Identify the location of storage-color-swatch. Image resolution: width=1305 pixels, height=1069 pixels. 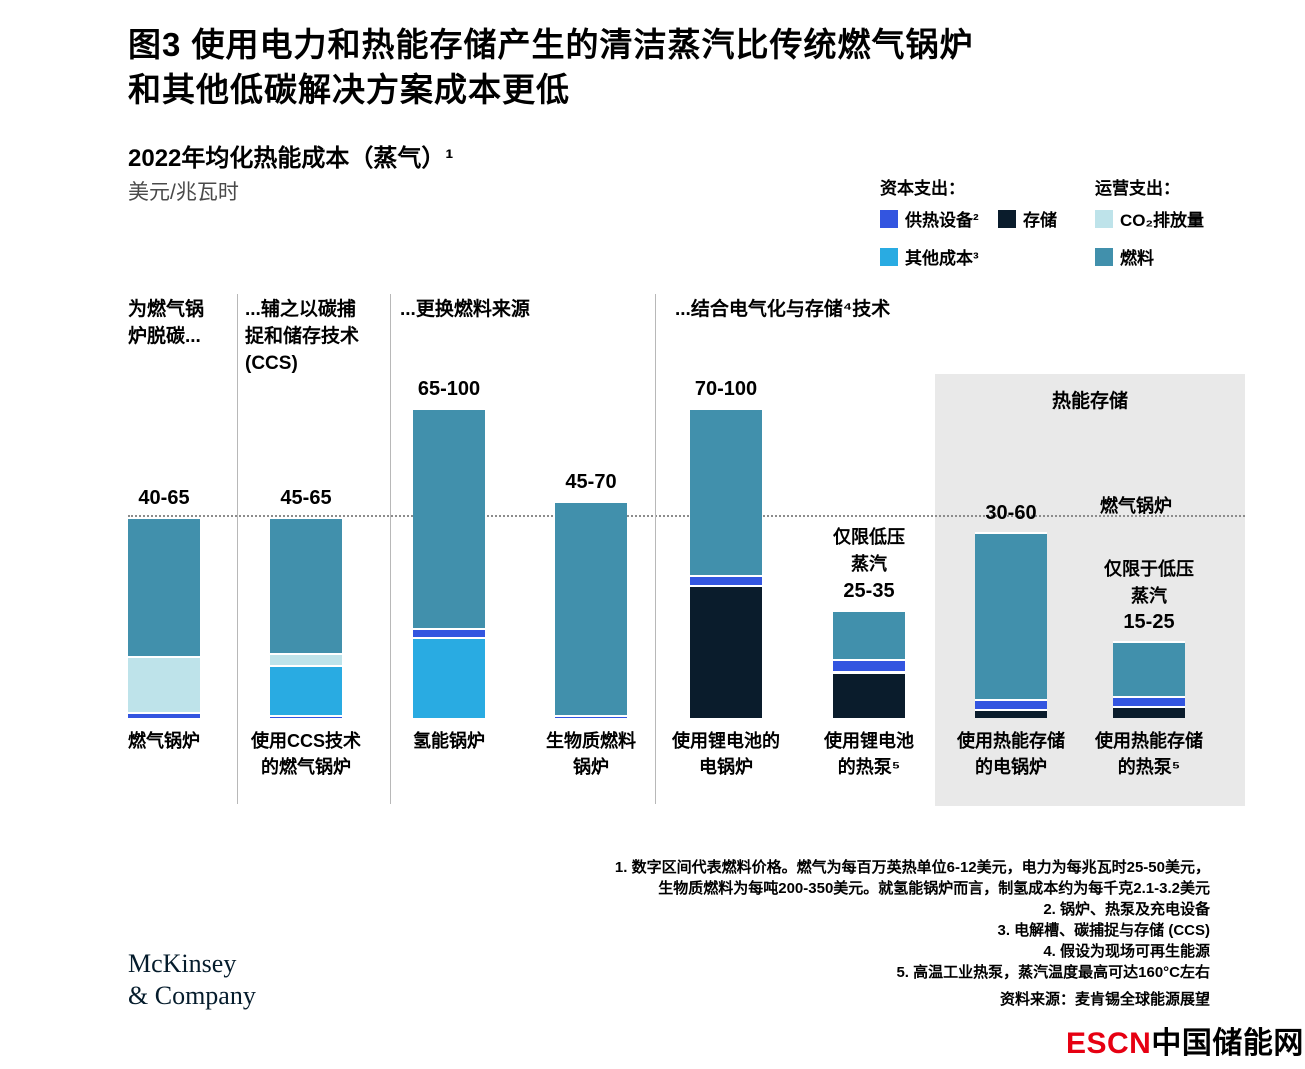
(1007, 218).